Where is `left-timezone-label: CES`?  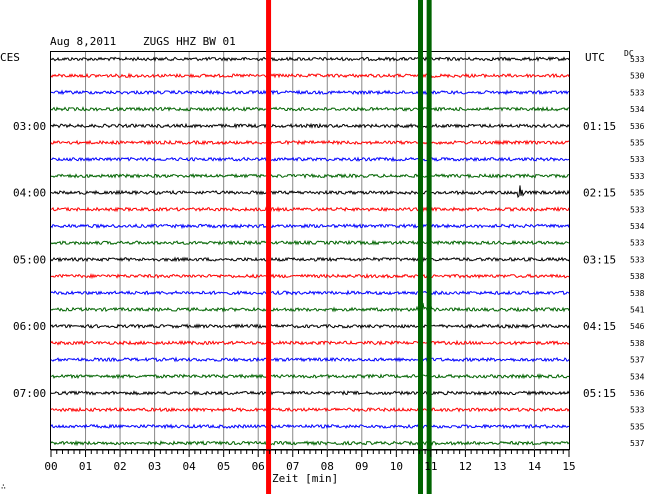
left-timezone-label: CES is located at coordinates (10, 57).